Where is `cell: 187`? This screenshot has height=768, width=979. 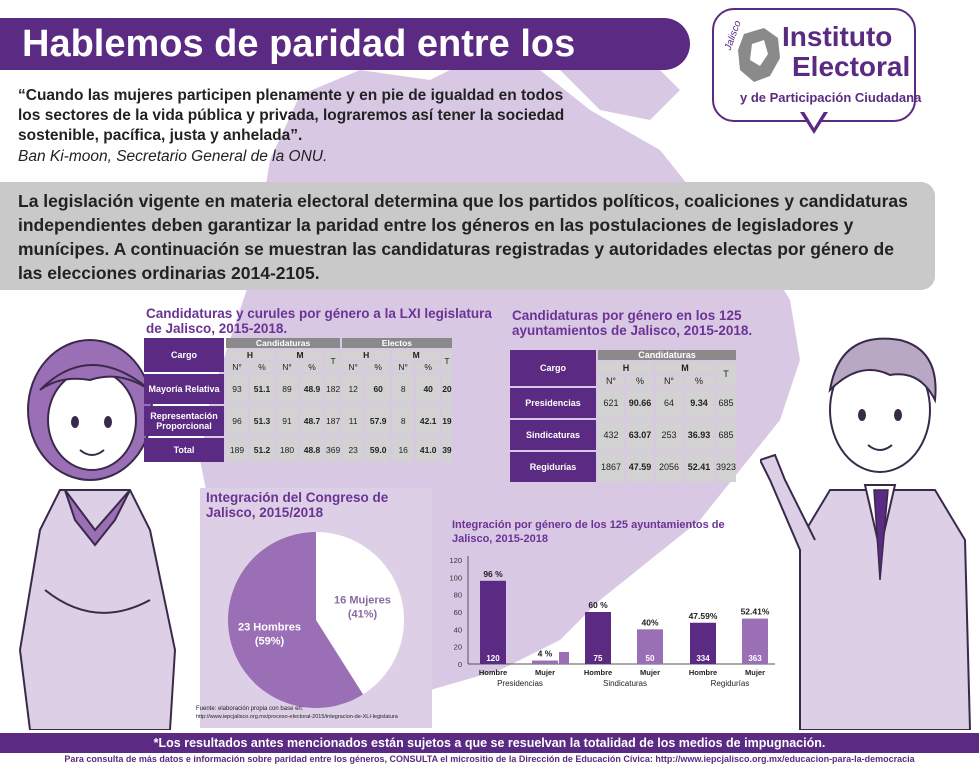 cell: 187 is located at coordinates (333, 421).